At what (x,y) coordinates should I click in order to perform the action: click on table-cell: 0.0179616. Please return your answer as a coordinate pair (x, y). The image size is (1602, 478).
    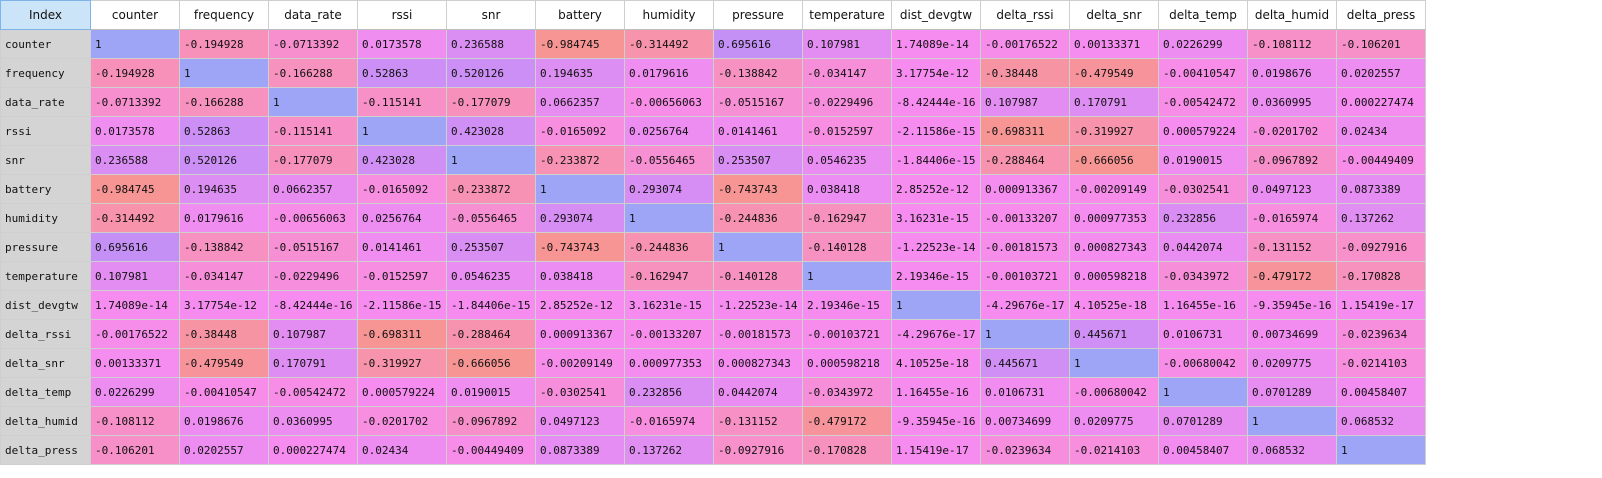
    Looking at the image, I should click on (224, 218).